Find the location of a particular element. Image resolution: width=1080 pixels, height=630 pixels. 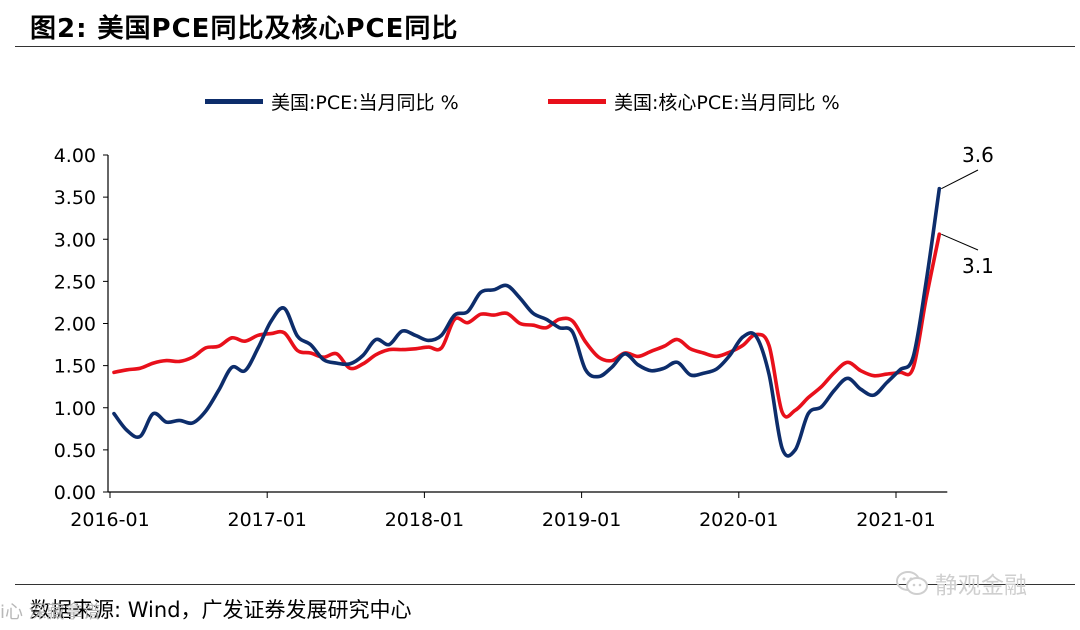

page-title: 图2: 美国PCE同比及核心PCE同比 is located at coordinates (244, 29).